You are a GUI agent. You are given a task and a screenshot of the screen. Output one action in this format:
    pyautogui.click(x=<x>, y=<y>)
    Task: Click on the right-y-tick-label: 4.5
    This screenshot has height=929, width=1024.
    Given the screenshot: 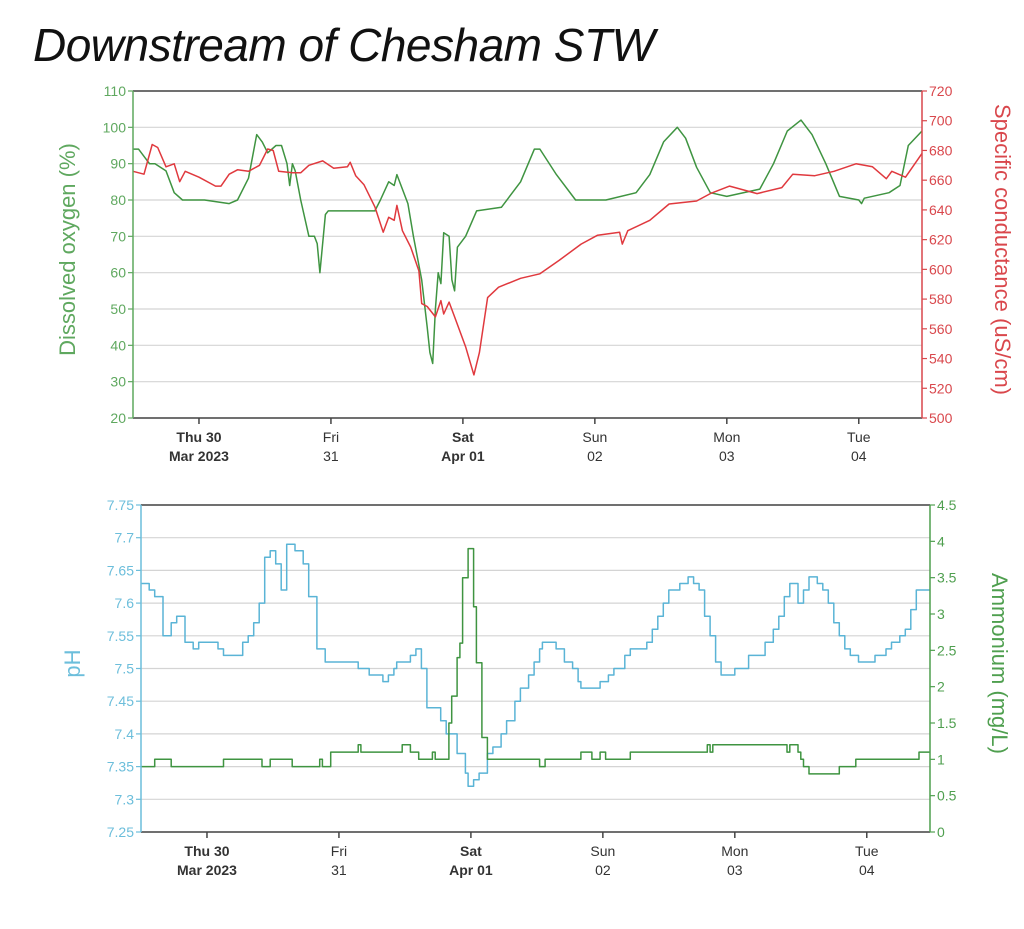 What is the action you would take?
    pyautogui.click(x=947, y=505)
    